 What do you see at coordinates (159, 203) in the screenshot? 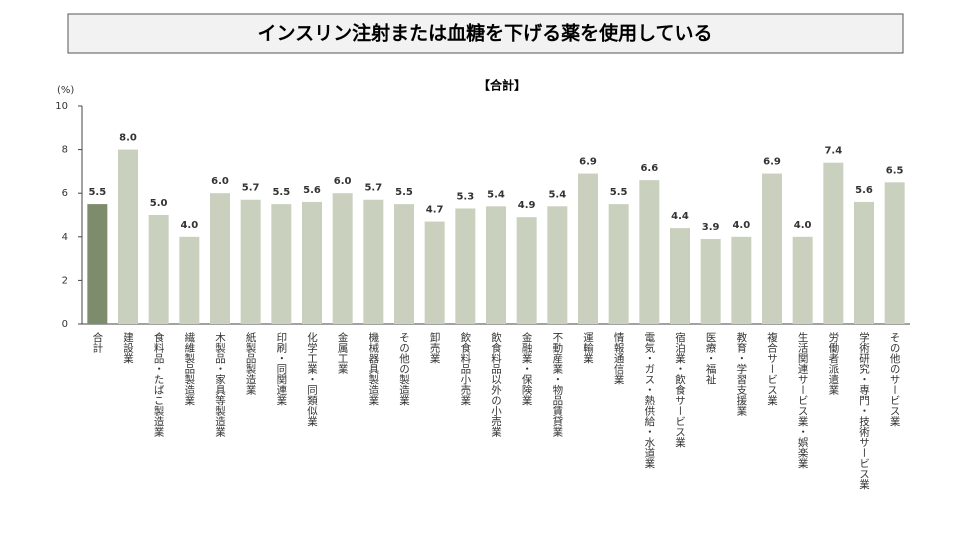
I see `value-label: 5.0` at bounding box center [159, 203].